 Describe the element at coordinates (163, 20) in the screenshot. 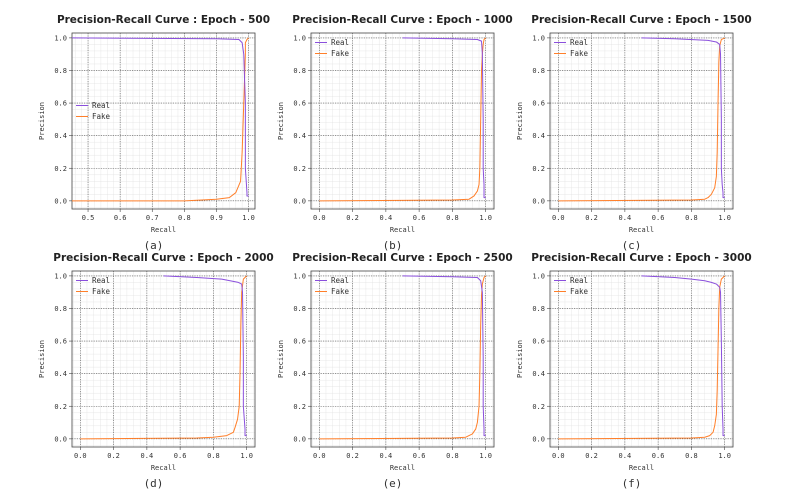

I see `chart-title: Precision-Recall Curve : Epoch - 500` at that location.